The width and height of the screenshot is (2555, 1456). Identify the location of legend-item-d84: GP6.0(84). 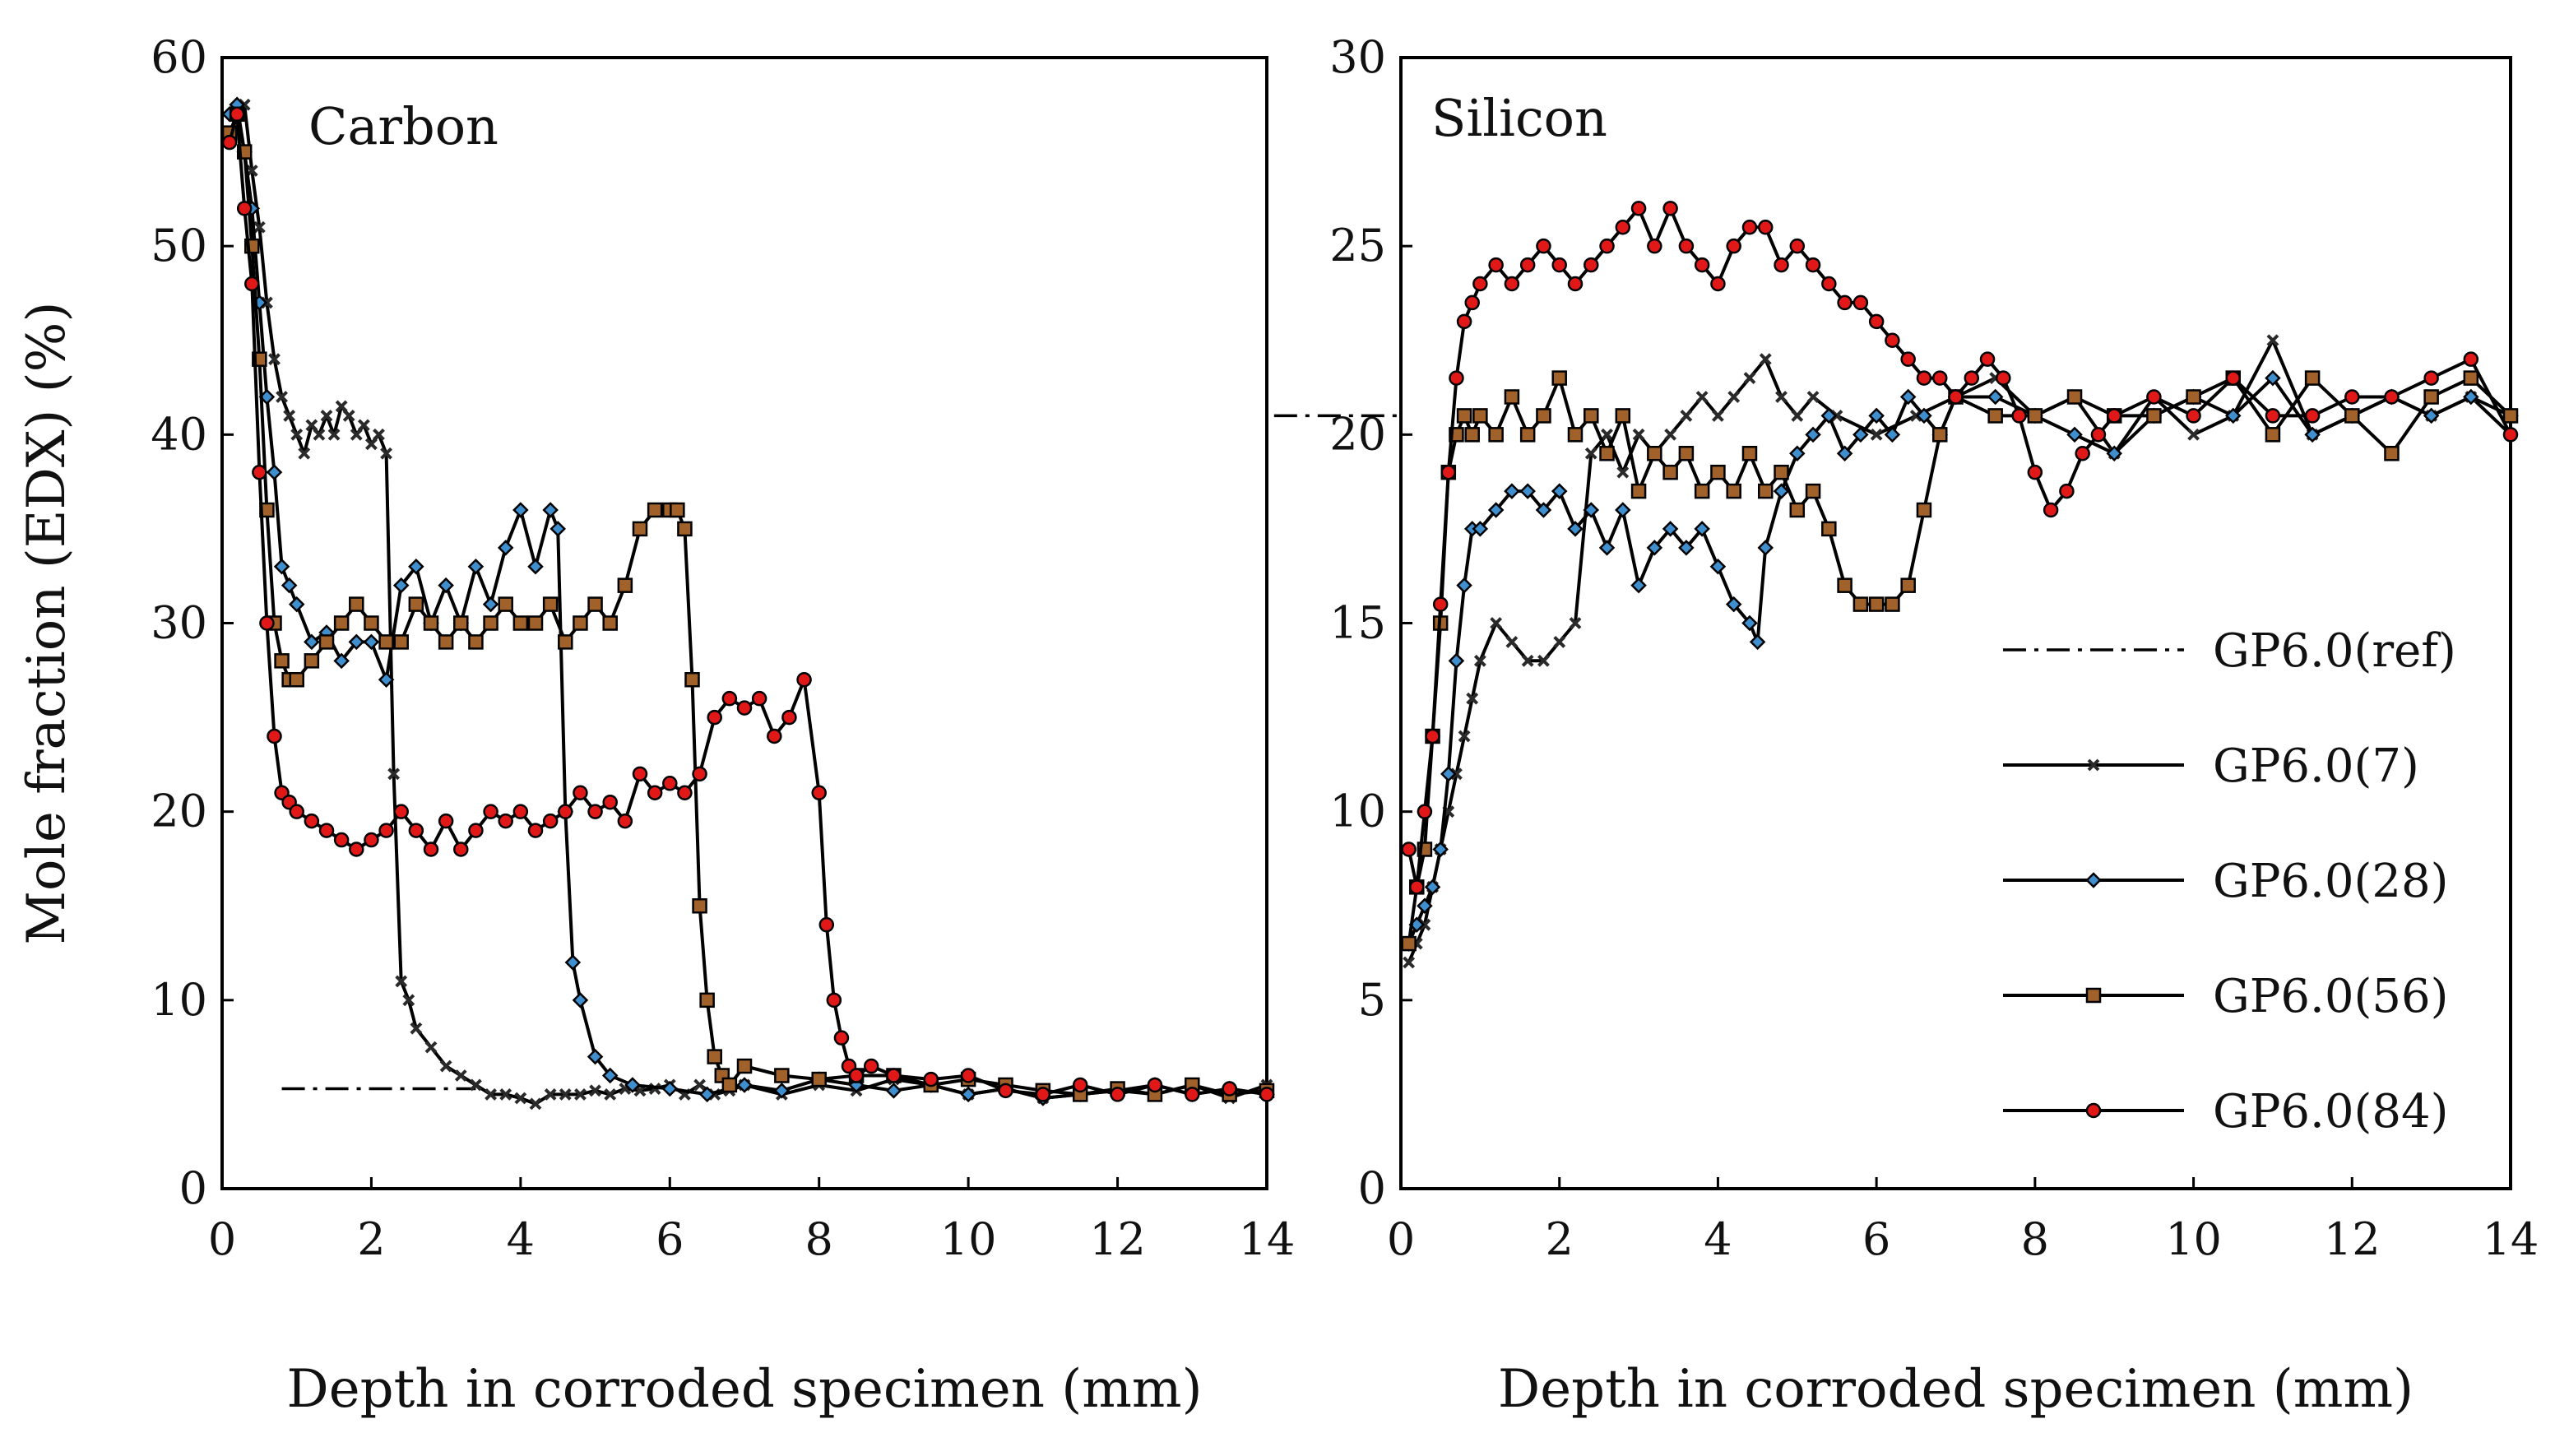
(2225, 1111).